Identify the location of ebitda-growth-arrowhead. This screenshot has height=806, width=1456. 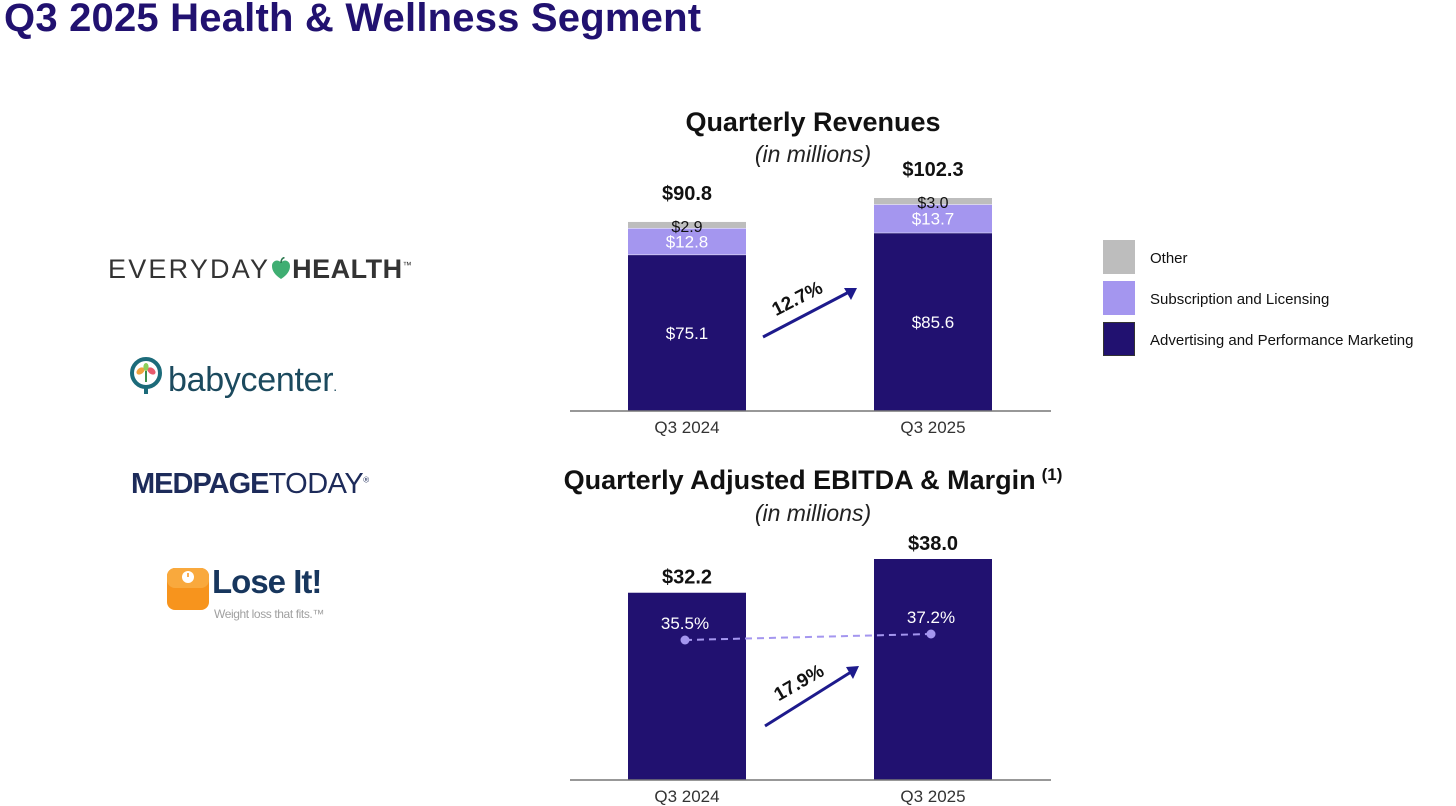
(852, 672).